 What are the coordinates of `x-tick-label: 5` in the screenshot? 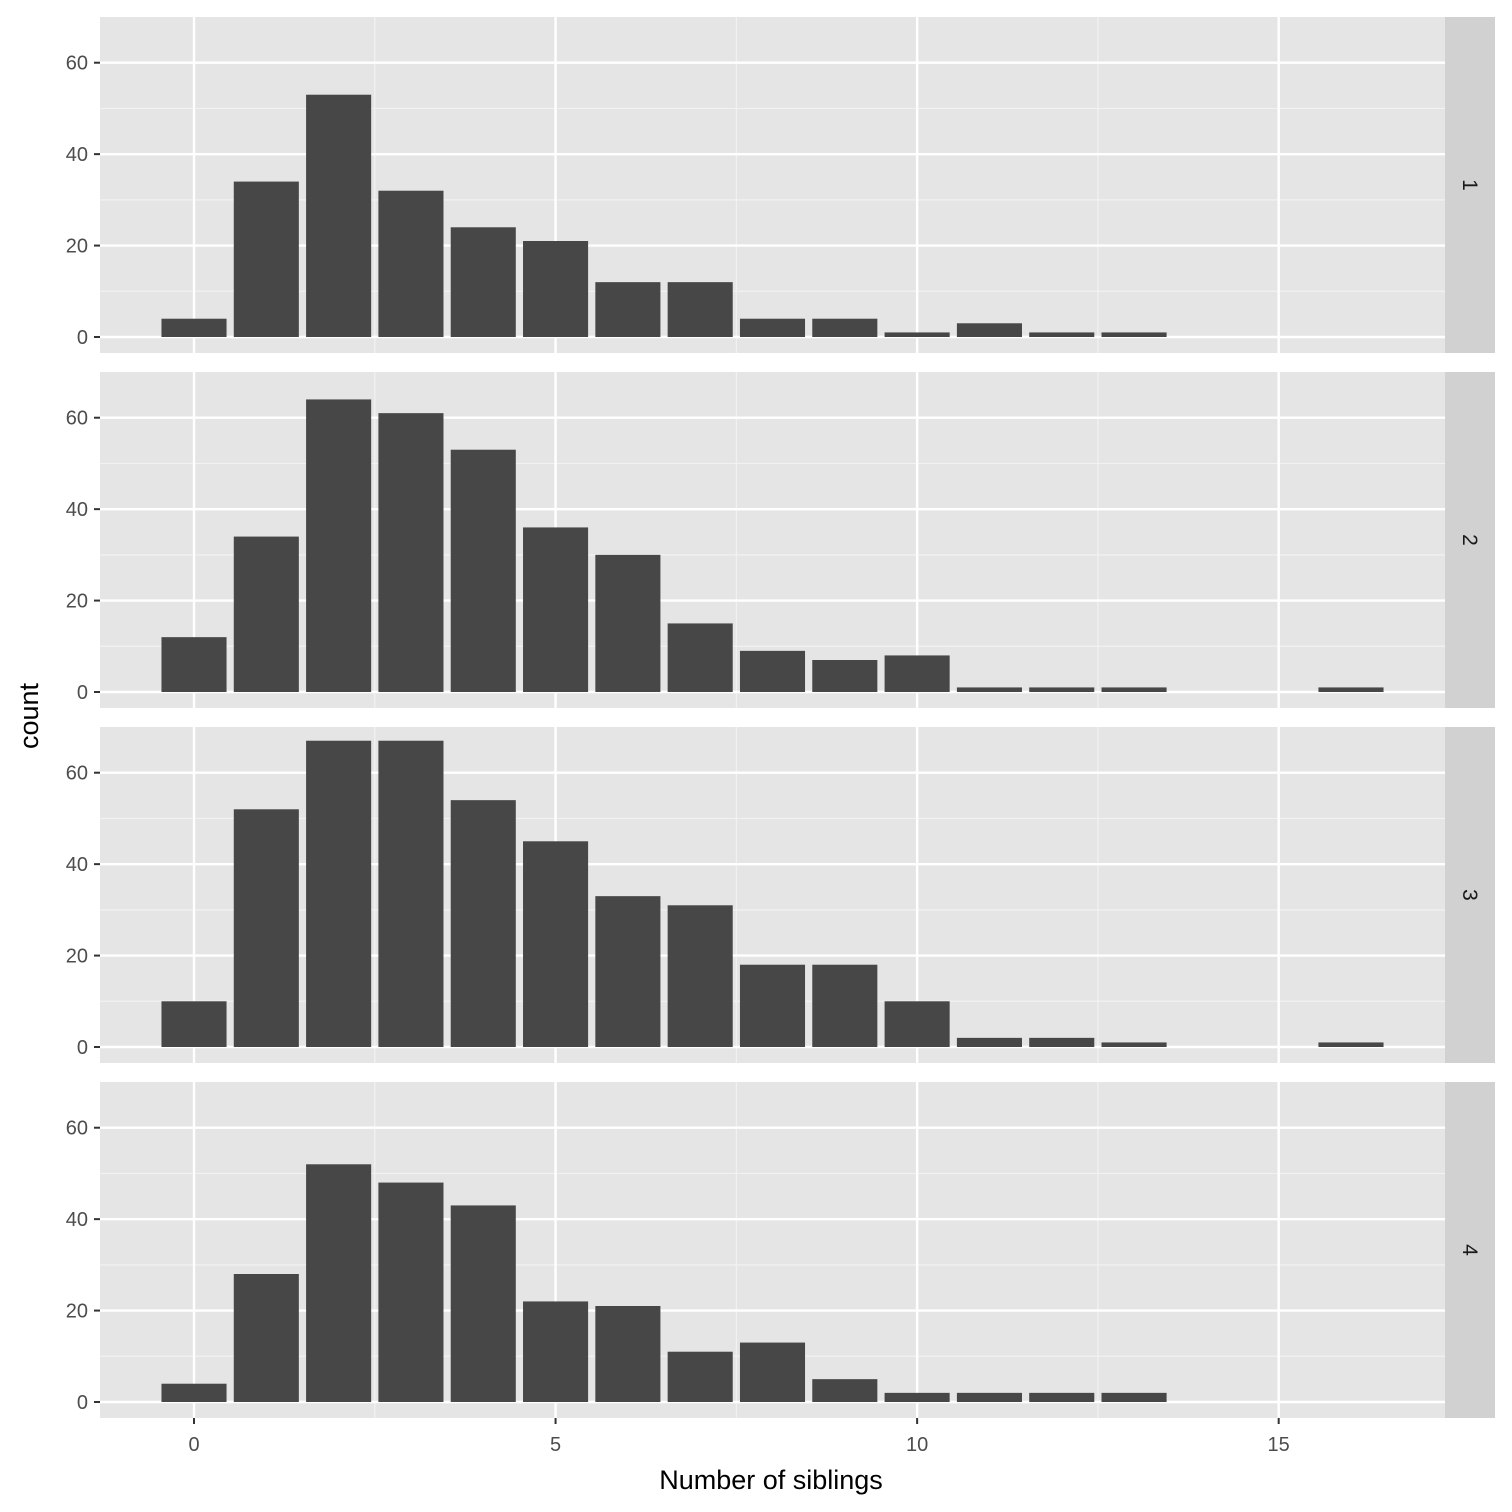 It's located at (555, 1445).